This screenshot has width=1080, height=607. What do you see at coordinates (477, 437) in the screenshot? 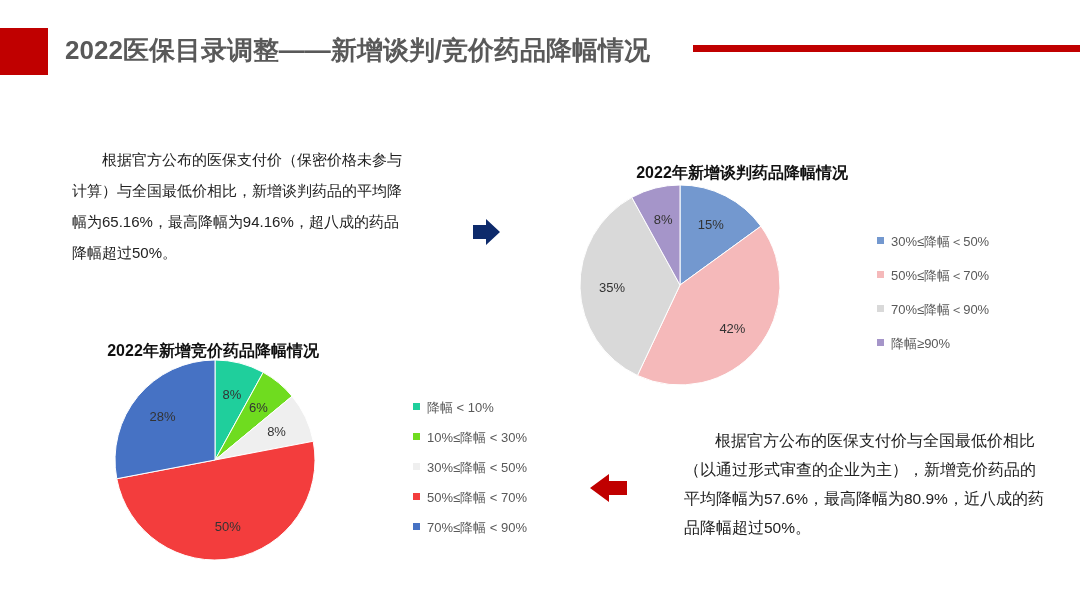
I see `legend-label: 10%≤降幅 < 30%` at bounding box center [477, 437].